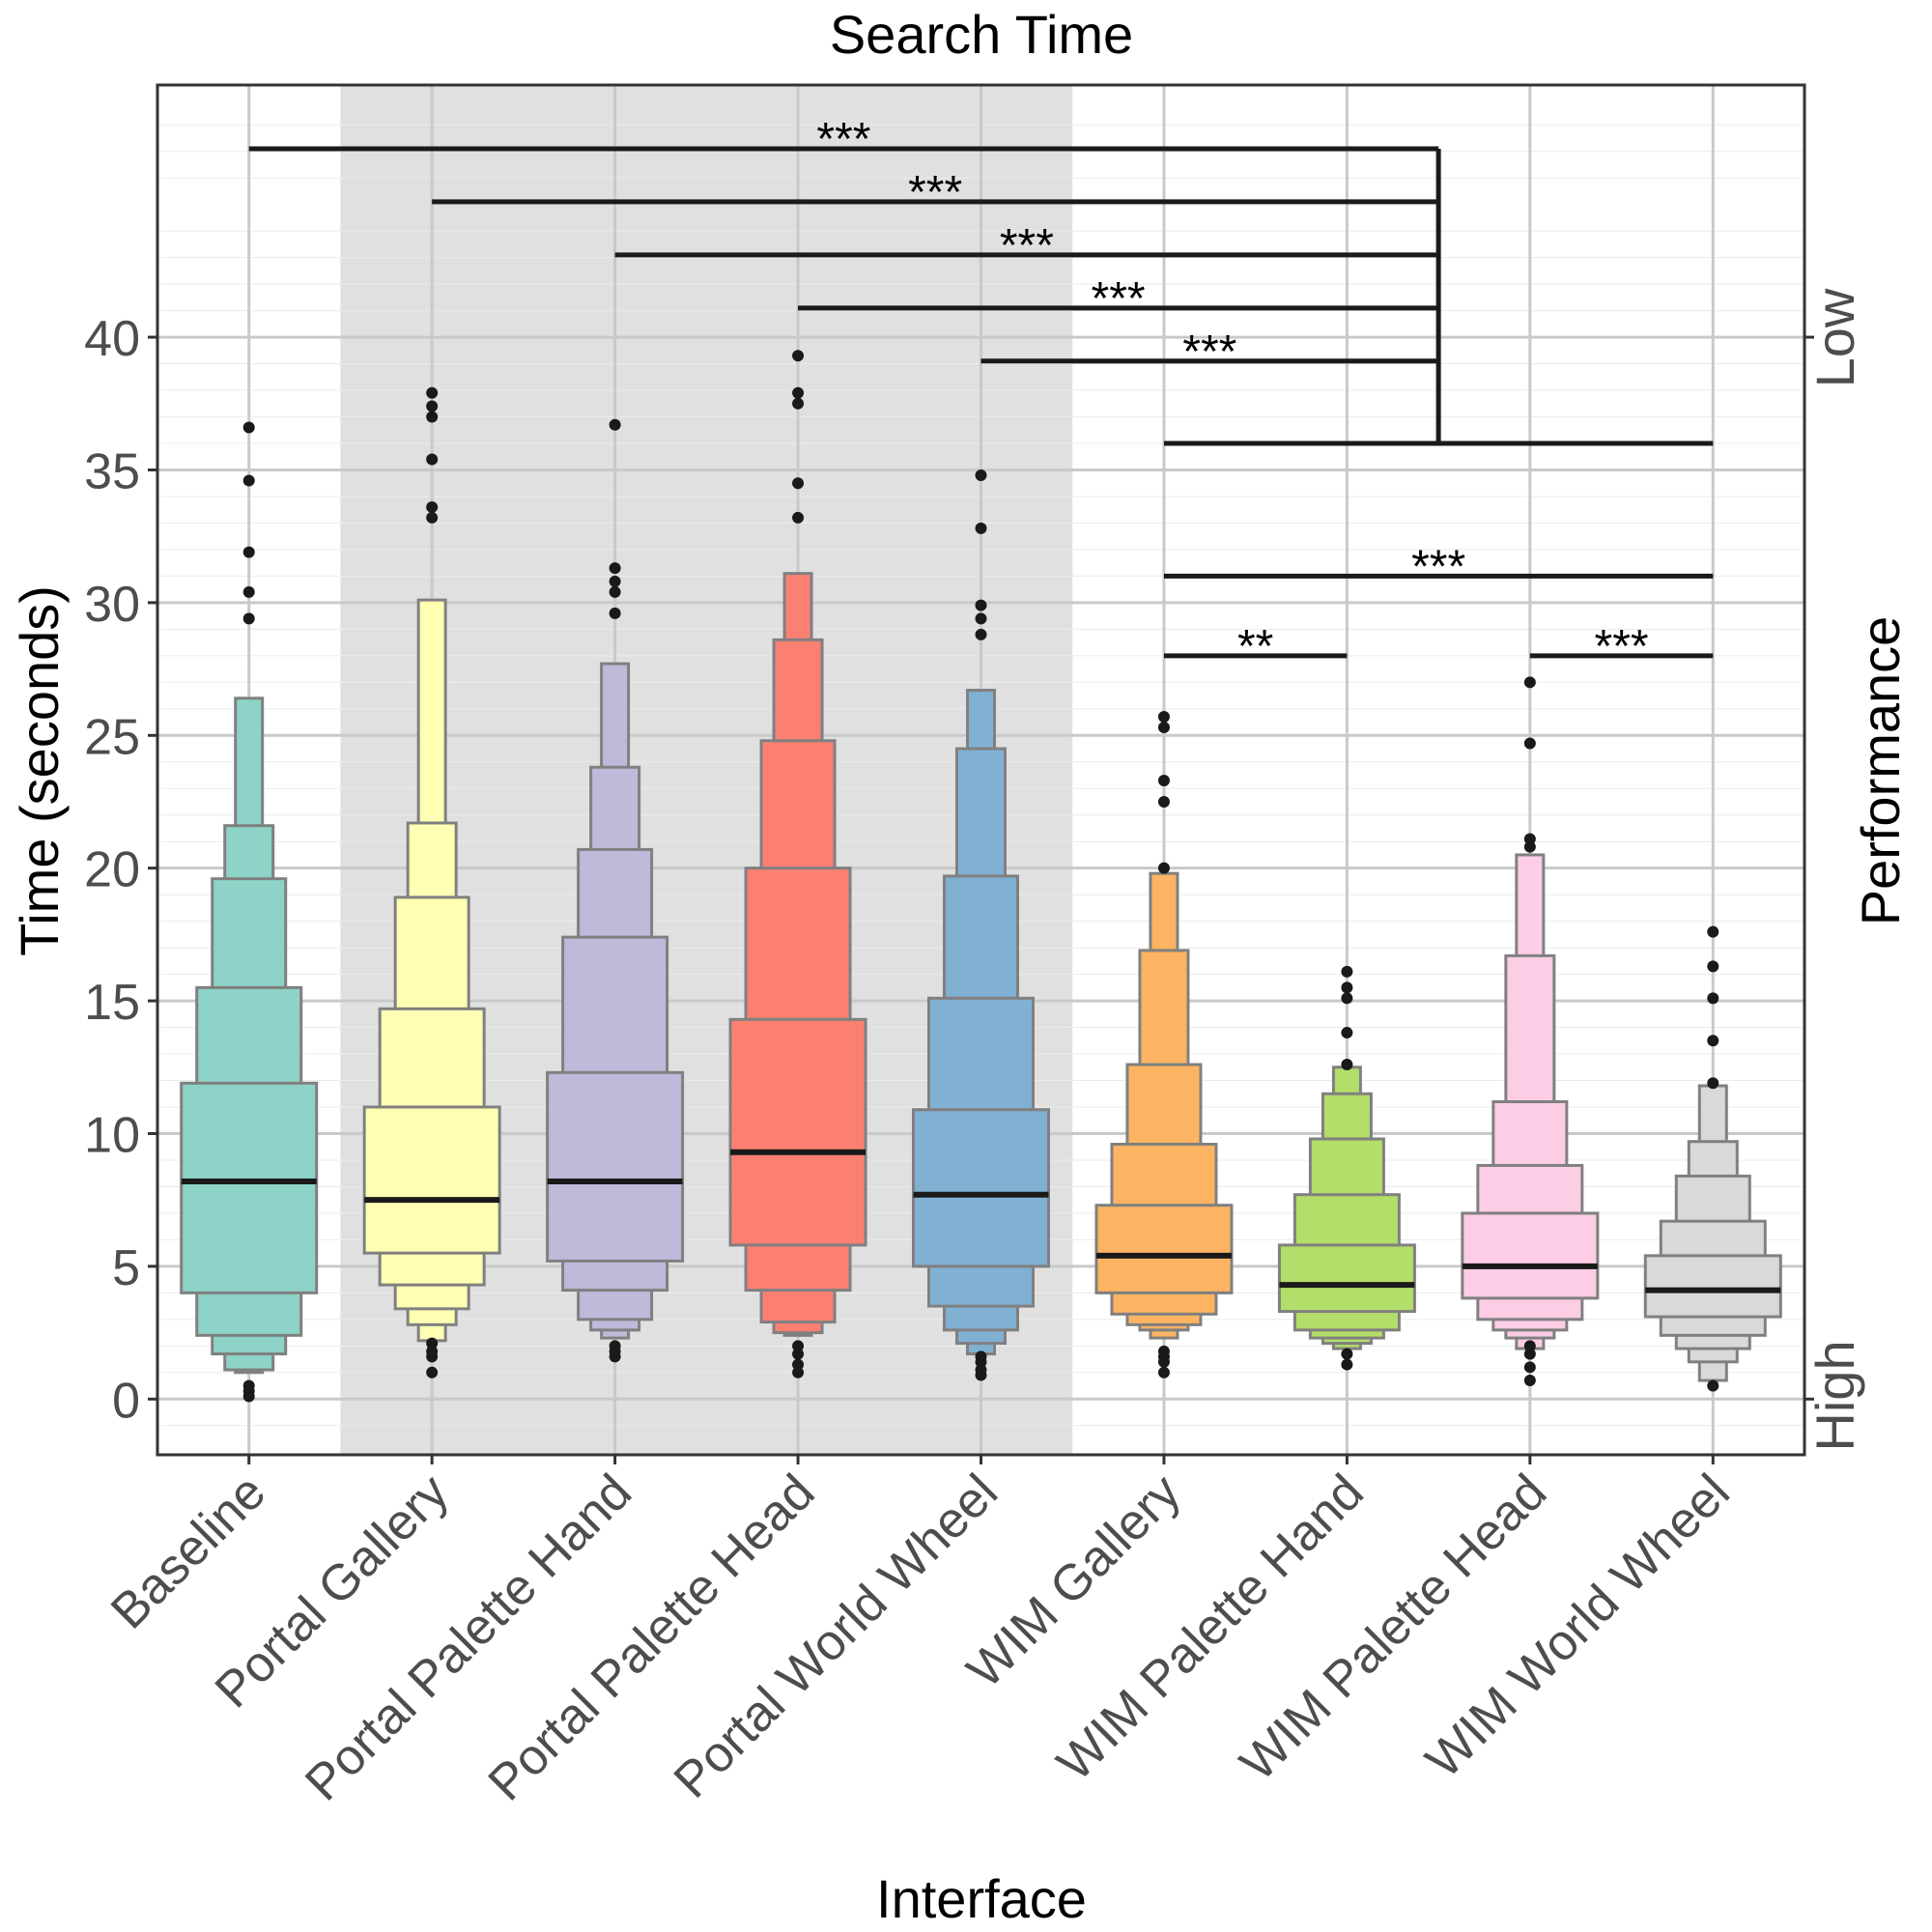 The width and height of the screenshot is (1932, 1932). What do you see at coordinates (126, 1401) in the screenshot?
I see `y-tick-label: 0` at bounding box center [126, 1401].